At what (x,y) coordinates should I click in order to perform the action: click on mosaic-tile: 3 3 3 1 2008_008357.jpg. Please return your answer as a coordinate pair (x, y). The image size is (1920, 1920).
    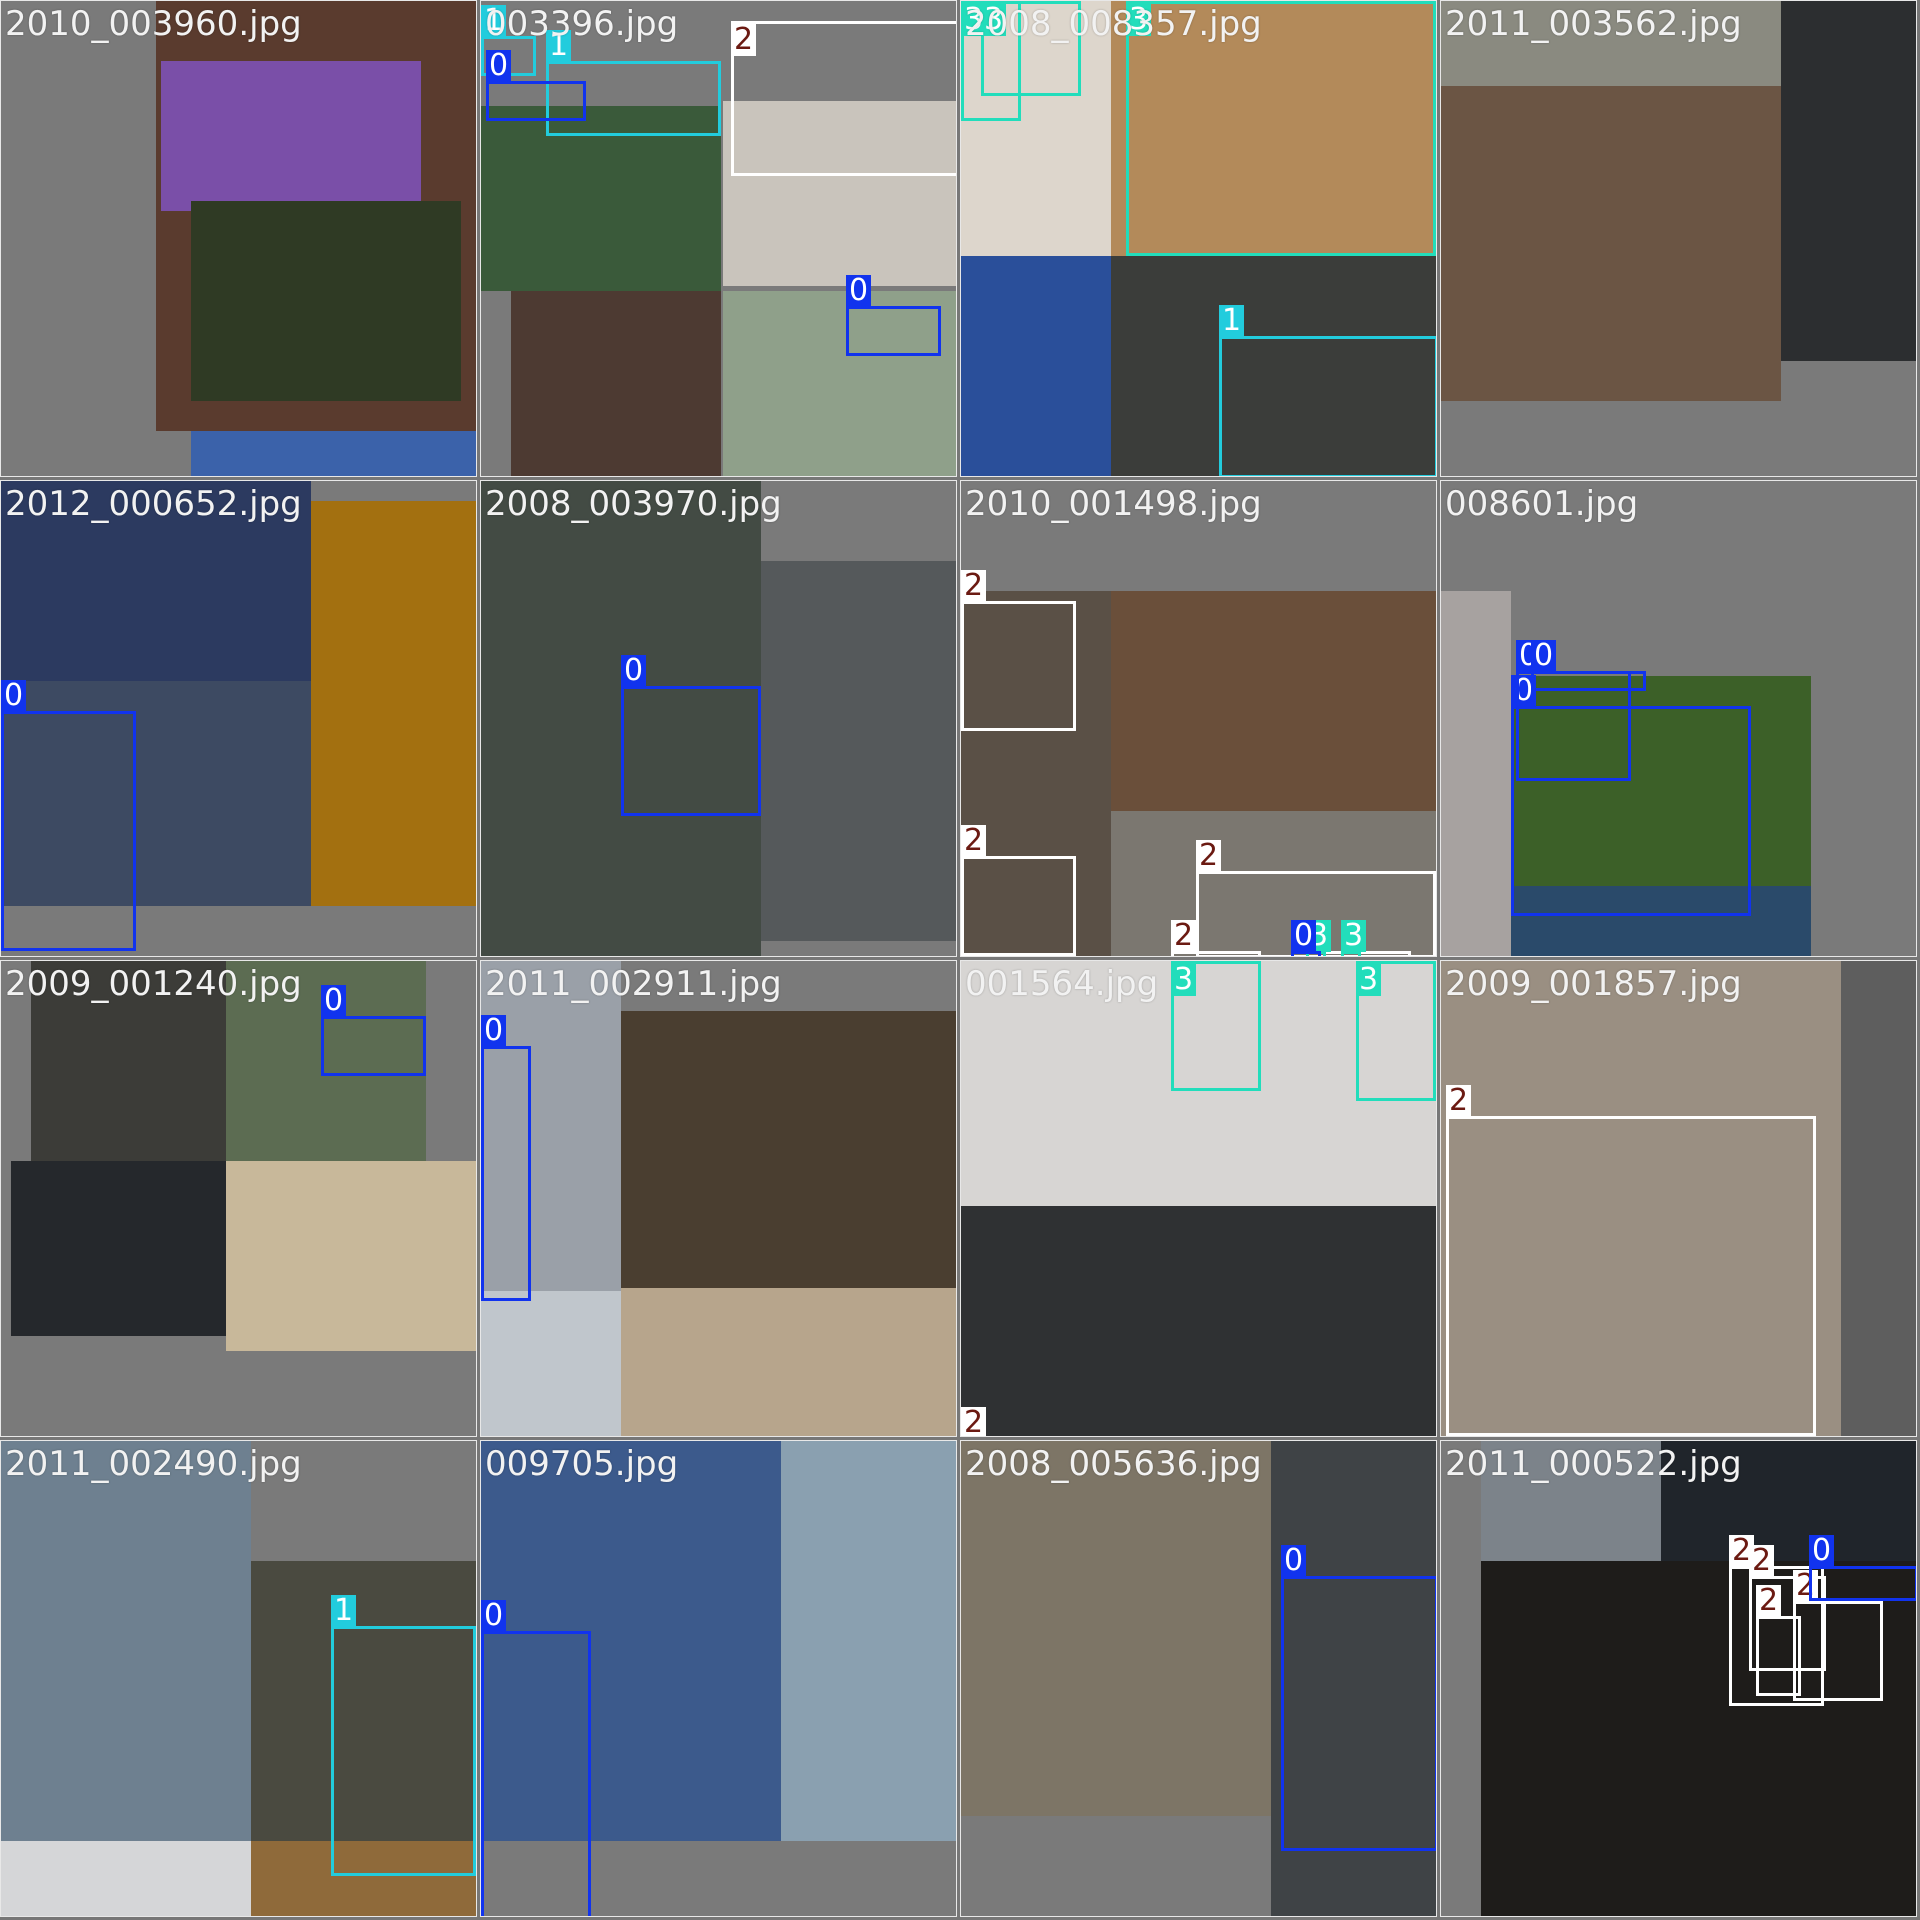
    Looking at the image, I should click on (1198, 238).